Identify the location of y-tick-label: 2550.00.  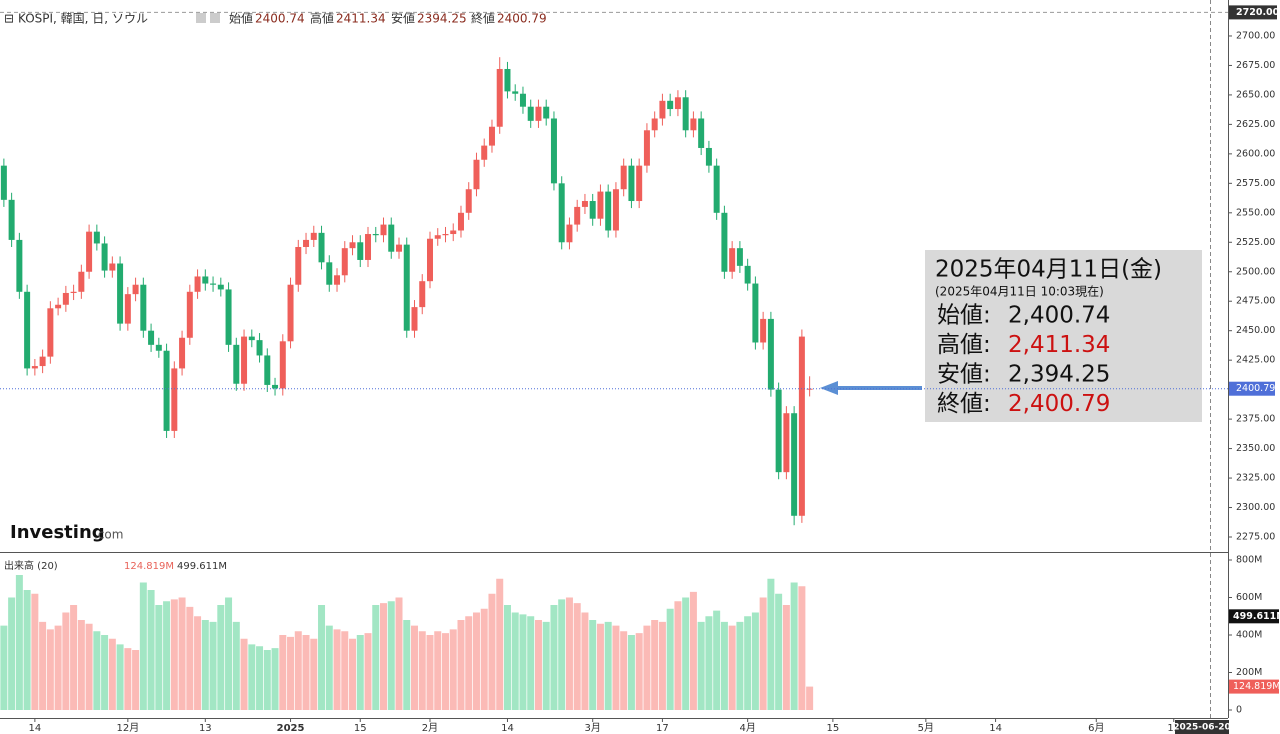
(1255, 212).